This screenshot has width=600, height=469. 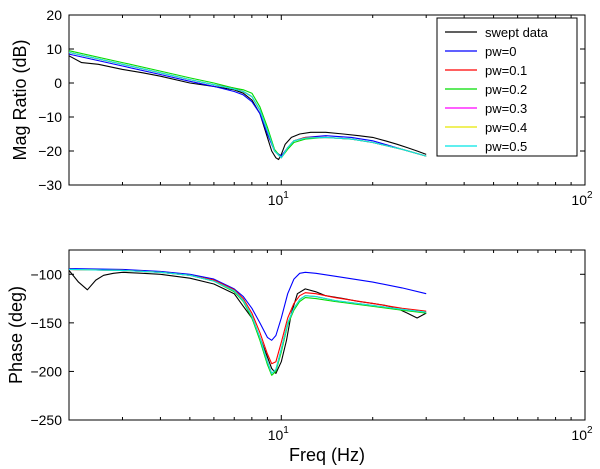 What do you see at coordinates (16, 335) in the screenshot?
I see `phase-y-axis-label: Phase (deg)` at bounding box center [16, 335].